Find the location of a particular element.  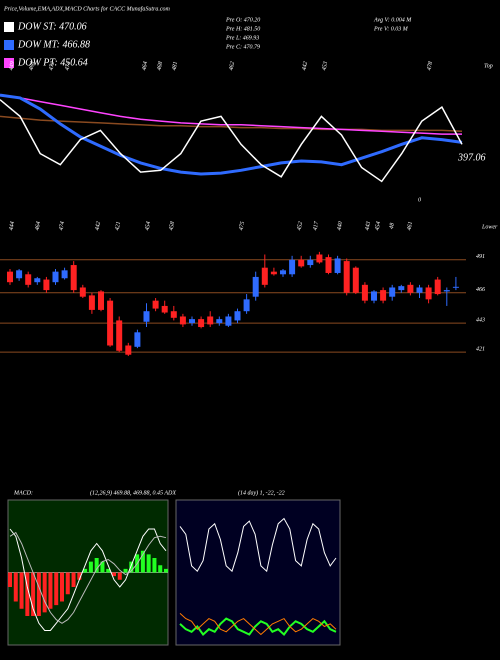

zero-label: 0 is located at coordinates (419, 200).